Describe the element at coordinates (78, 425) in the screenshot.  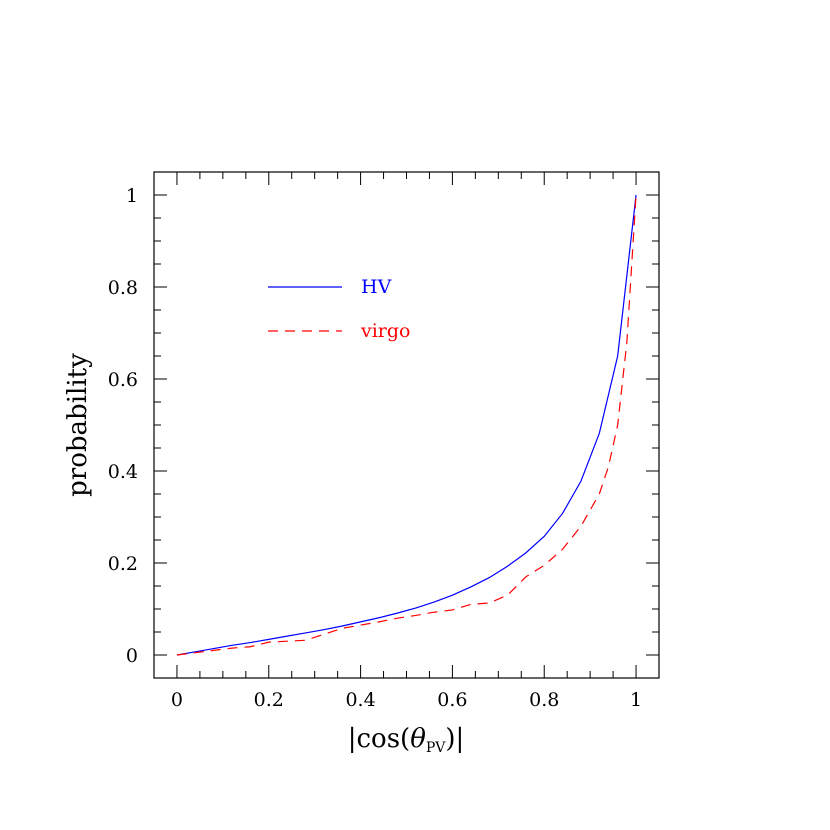
I see `y-axis-label: probability` at that location.